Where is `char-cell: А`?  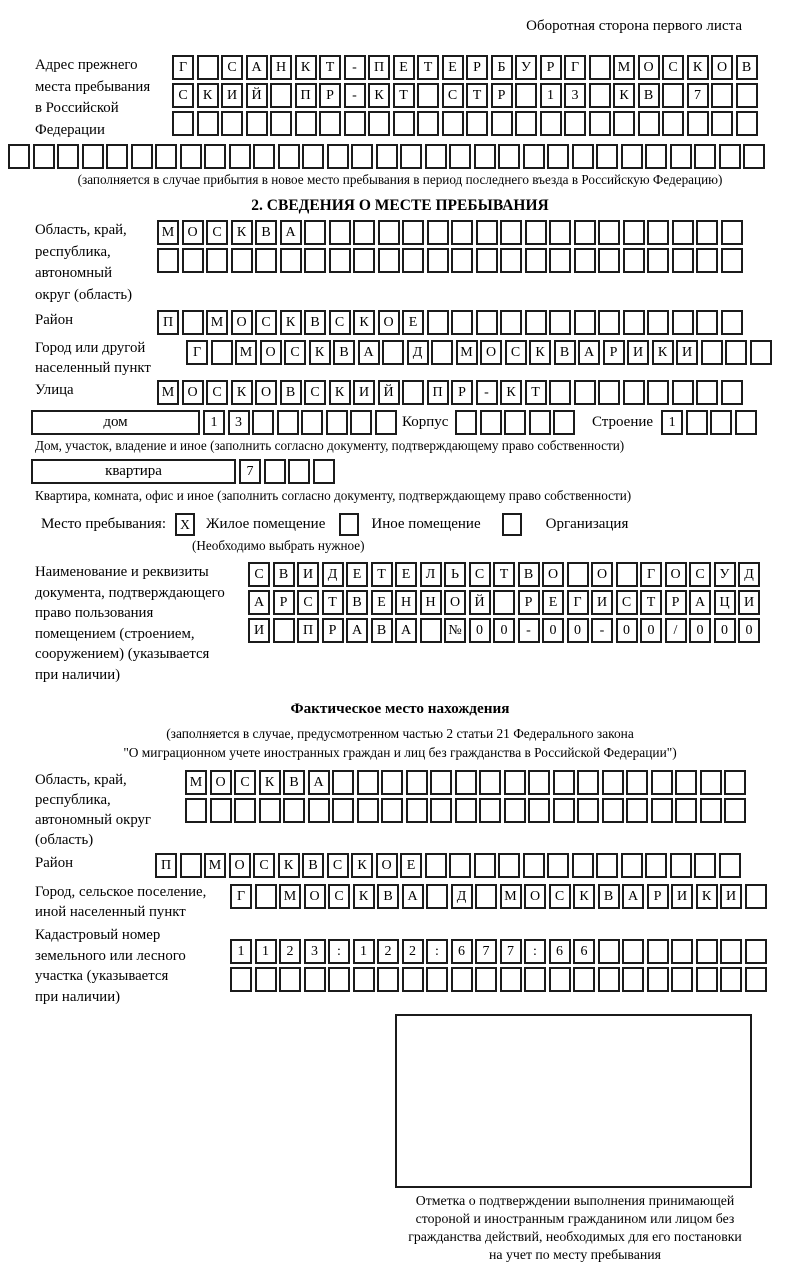
char-cell: А is located at coordinates (290, 232).